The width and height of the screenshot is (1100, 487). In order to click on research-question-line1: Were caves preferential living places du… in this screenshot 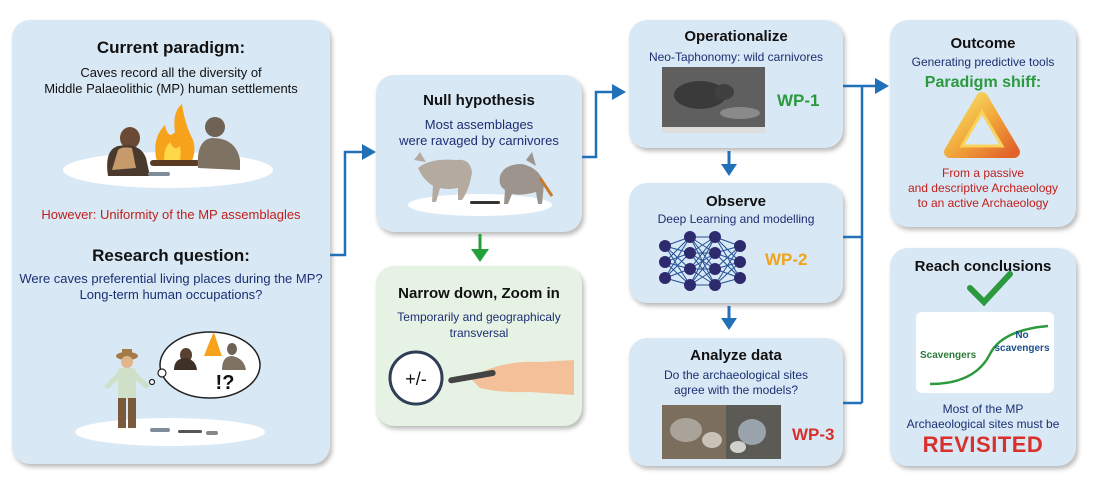, I will do `click(171, 278)`.